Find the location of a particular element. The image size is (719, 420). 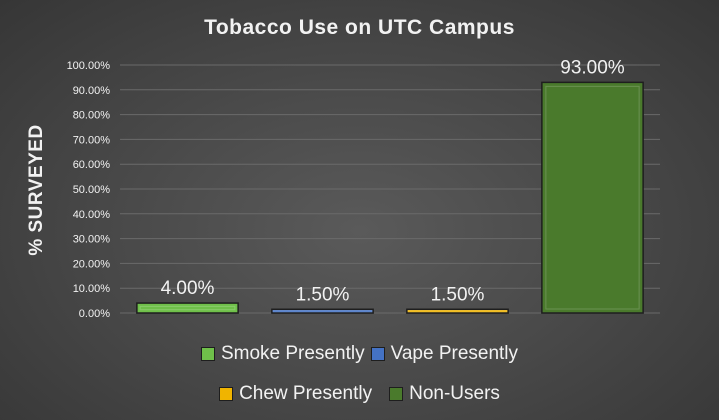

y-tick-label: 30.00% is located at coordinates (92, 240).